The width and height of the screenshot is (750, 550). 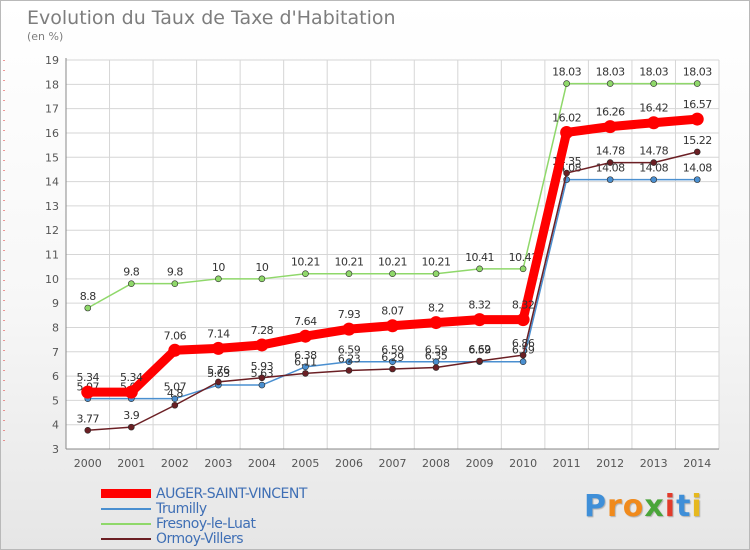 What do you see at coordinates (305, 463) in the screenshot?
I see `x-tick-label: 2005` at bounding box center [305, 463].